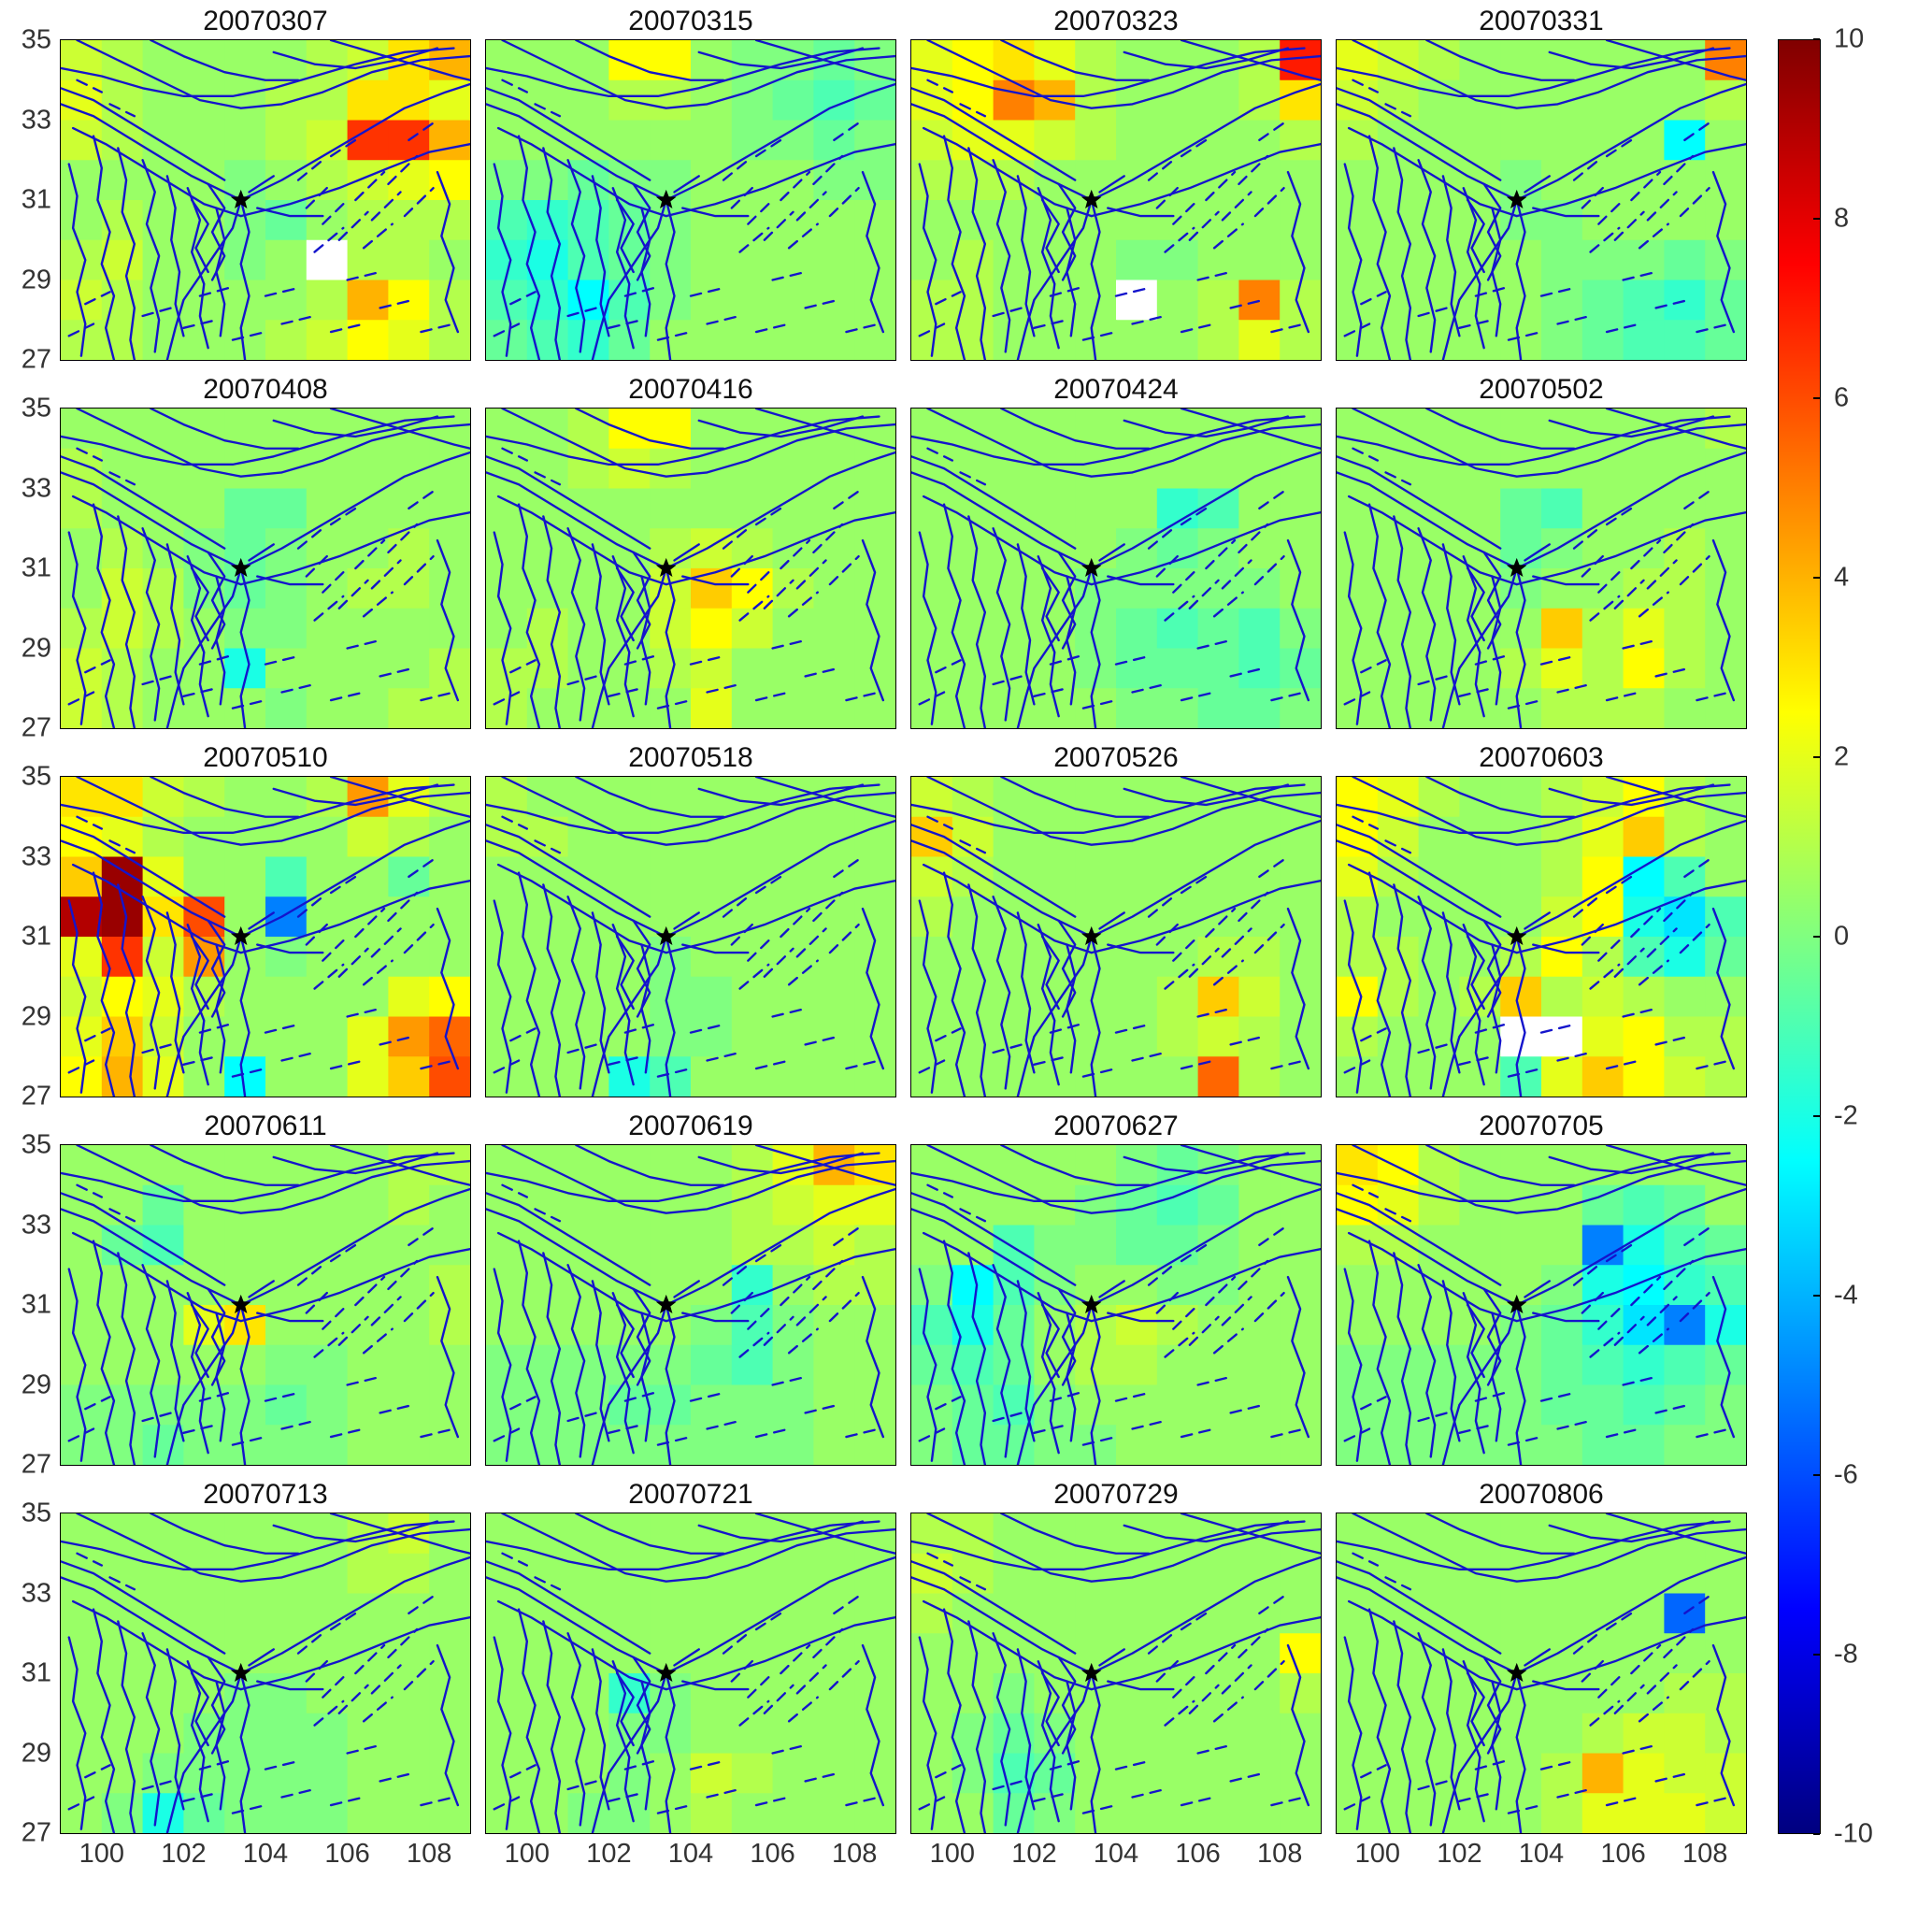 This screenshot has width=1932, height=1907. What do you see at coordinates (1116, 389) in the screenshot?
I see `panel-title: 20070424` at bounding box center [1116, 389].